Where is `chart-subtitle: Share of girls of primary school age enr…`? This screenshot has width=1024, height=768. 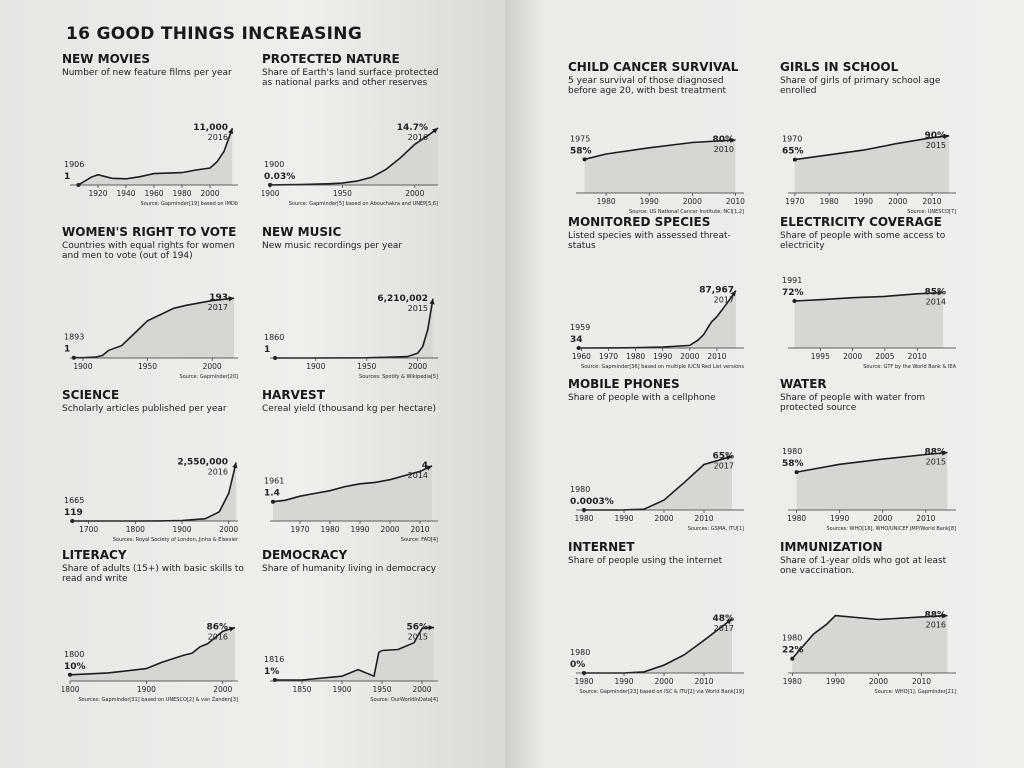 chart-subtitle: Share of girls of primary school age enr… is located at coordinates (860, 86).